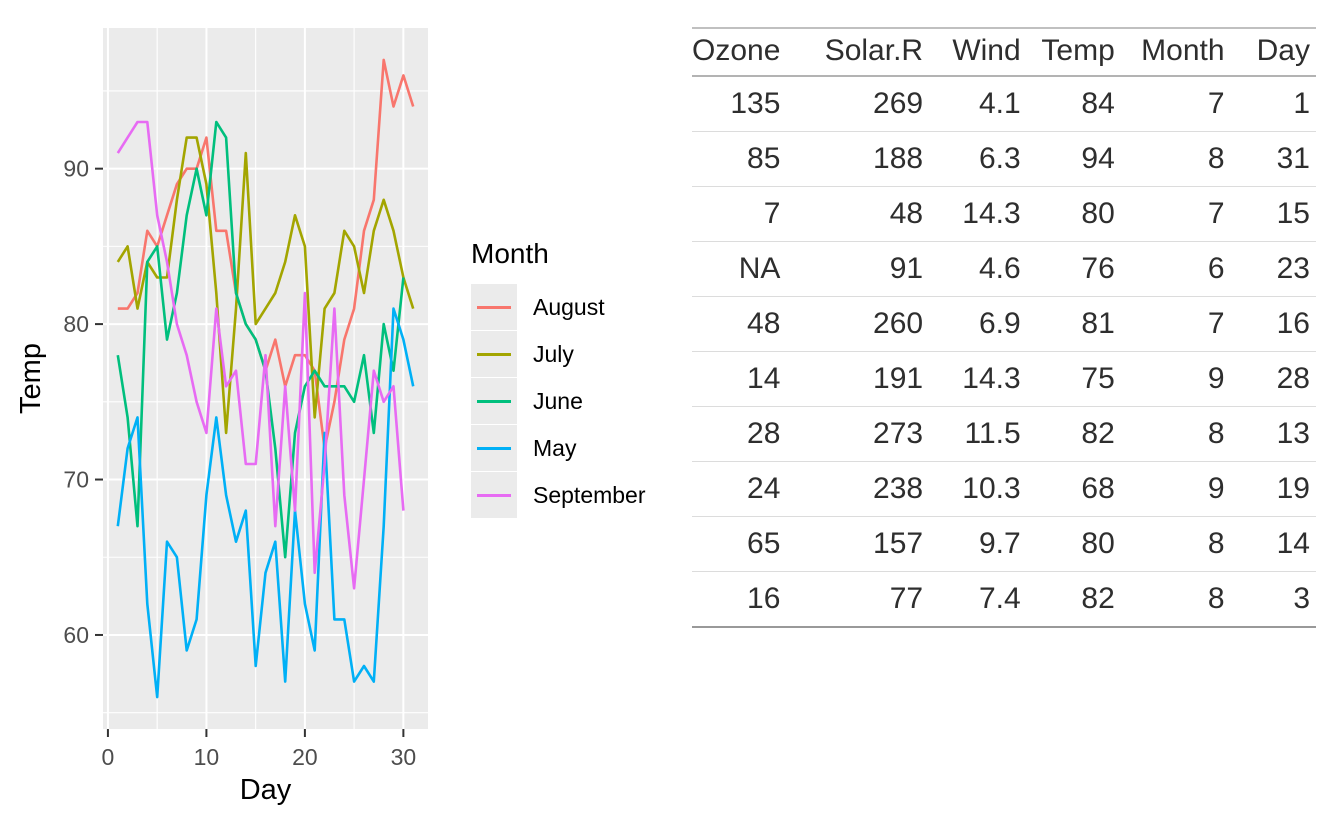 Image resolution: width=1344 pixels, height=830 pixels. What do you see at coordinates (1073, 269) in the screenshot?
I see `table-cell: 76` at bounding box center [1073, 269].